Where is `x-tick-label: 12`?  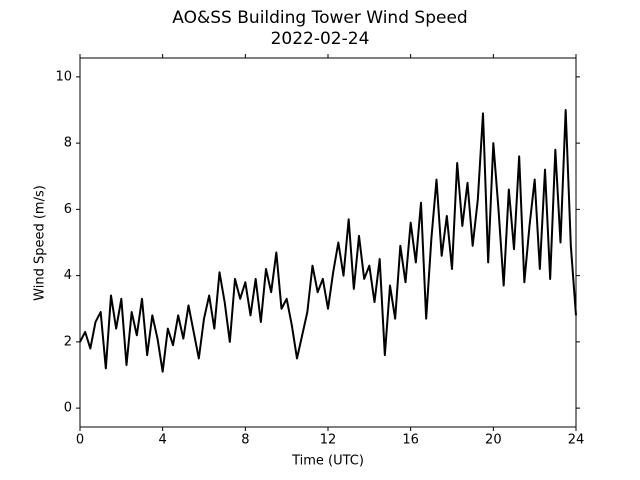 x-tick-label: 12 is located at coordinates (328, 440).